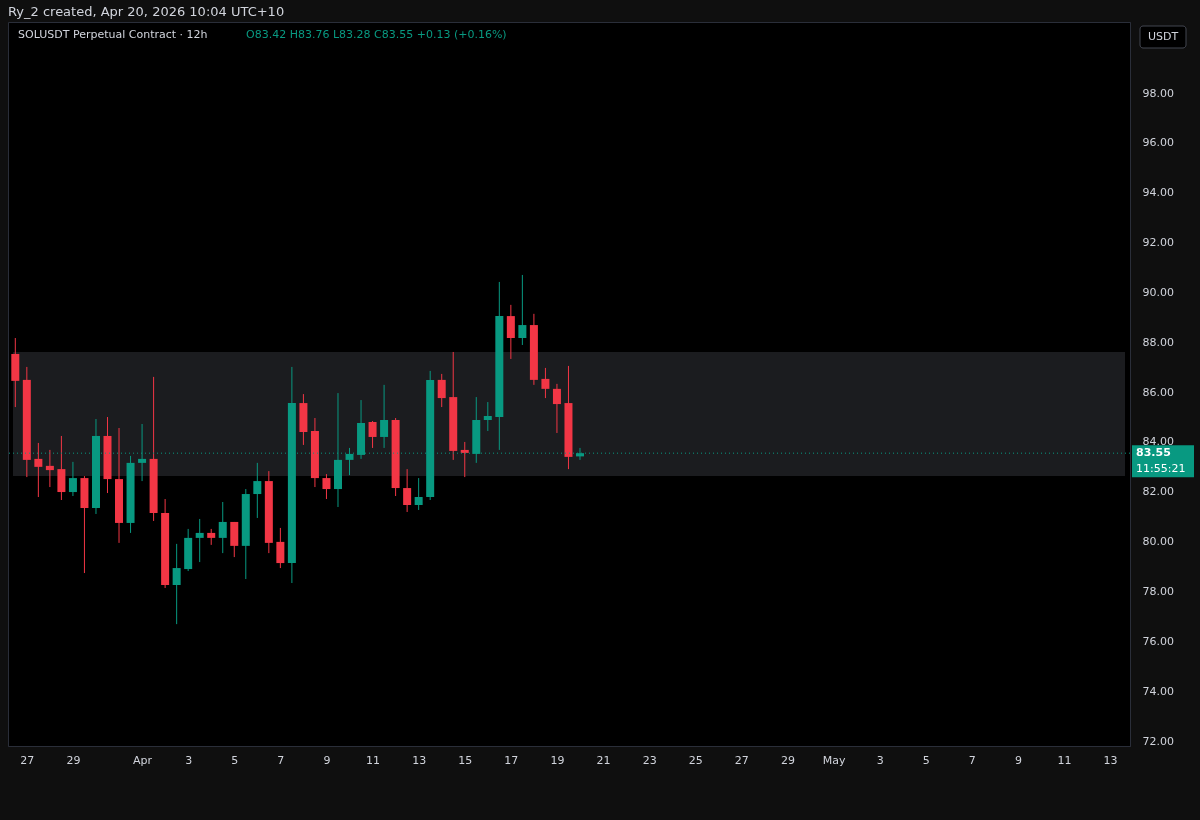  What do you see at coordinates (465, 760) in the screenshot?
I see `x-tick-label: 15` at bounding box center [465, 760].